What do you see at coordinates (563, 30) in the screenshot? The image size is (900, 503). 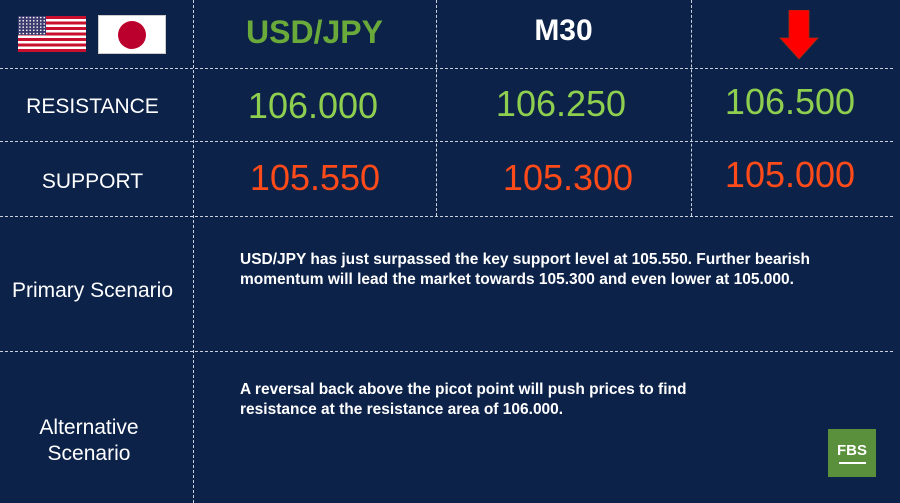 I see `timeframe: M30` at bounding box center [563, 30].